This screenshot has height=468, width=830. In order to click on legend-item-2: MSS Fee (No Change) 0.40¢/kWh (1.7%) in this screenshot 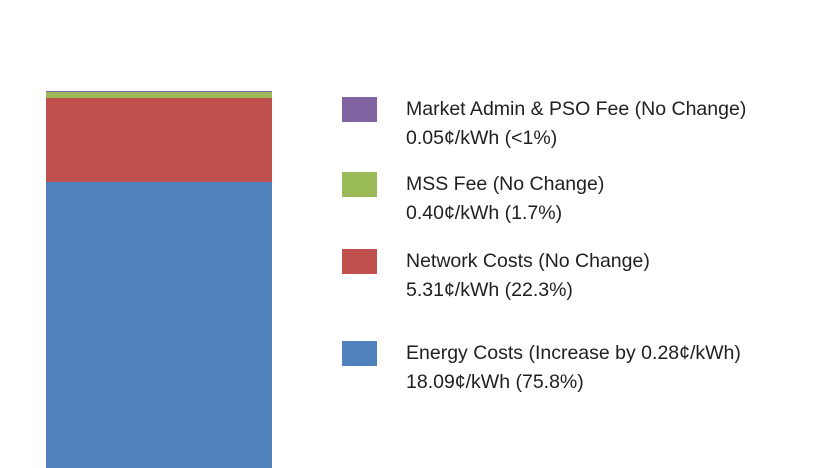, I will do `click(582, 198)`.